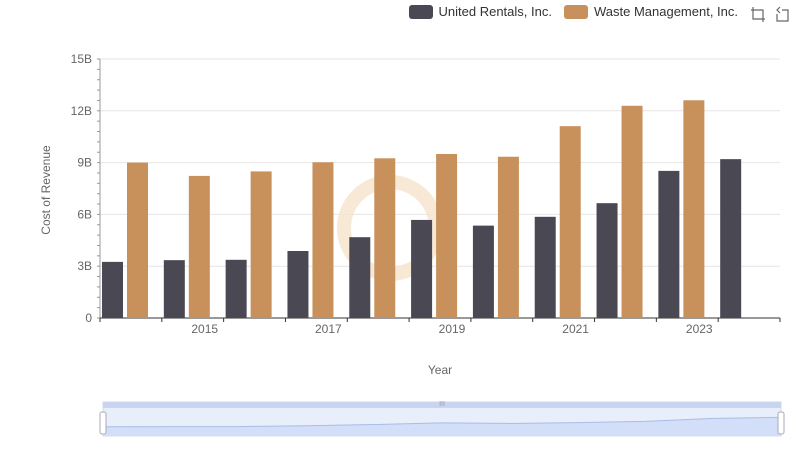 Image resolution: width=800 pixels, height=461 pixels. What do you see at coordinates (770, 14) in the screenshot?
I see `toolbox` at bounding box center [770, 14].